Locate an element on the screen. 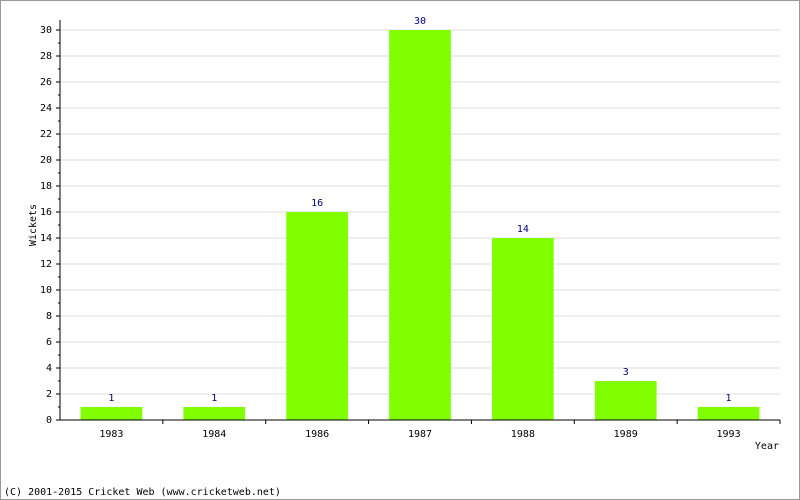  x-axis-label: Year is located at coordinates (767, 446).